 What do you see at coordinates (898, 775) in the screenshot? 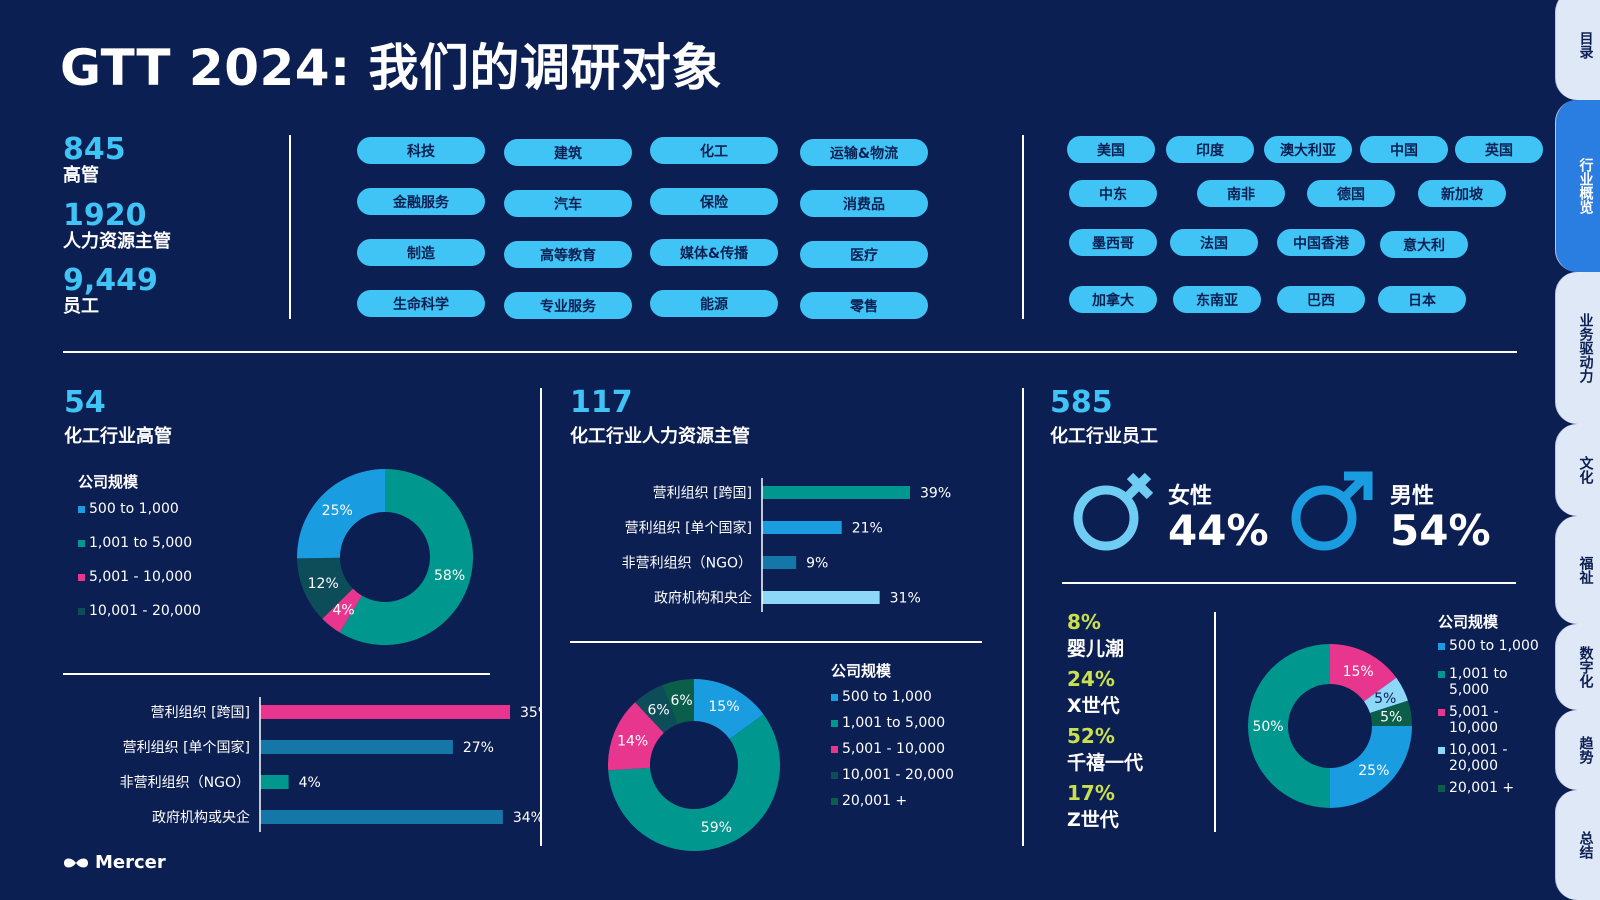
I see `legend-label: 10,001 - 20,000` at bounding box center [898, 775].